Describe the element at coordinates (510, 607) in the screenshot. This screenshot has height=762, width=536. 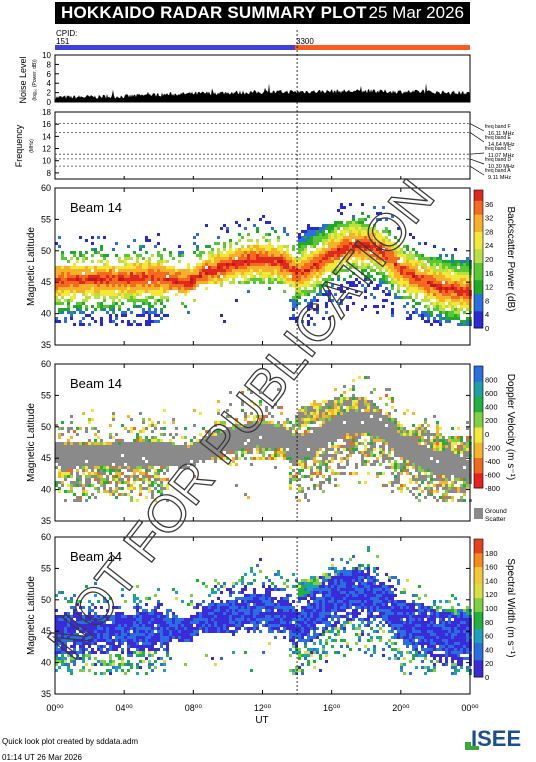
I see `colorbar-label-2: Spectral Width (m s⁻¹)` at that location.